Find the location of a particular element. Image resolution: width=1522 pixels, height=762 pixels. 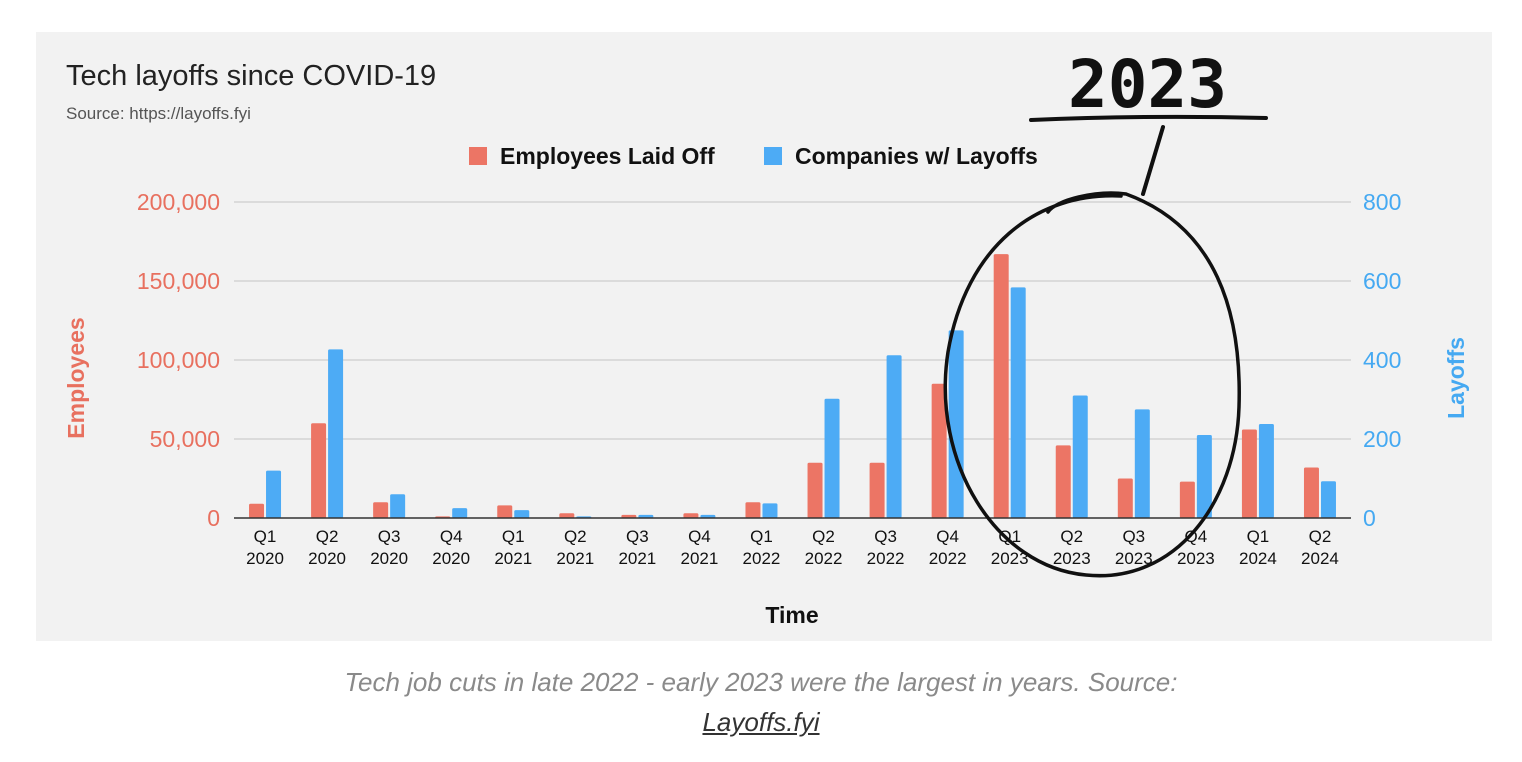

y-right-tick-label: 200 is located at coordinates (1382, 439).